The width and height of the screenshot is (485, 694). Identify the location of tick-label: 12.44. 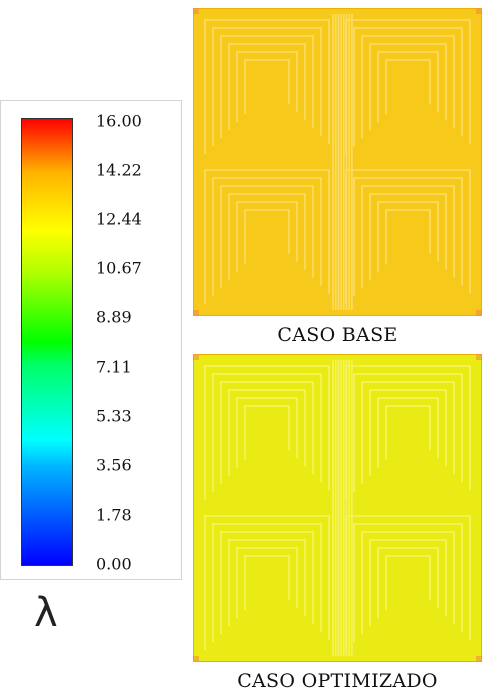
(119, 219).